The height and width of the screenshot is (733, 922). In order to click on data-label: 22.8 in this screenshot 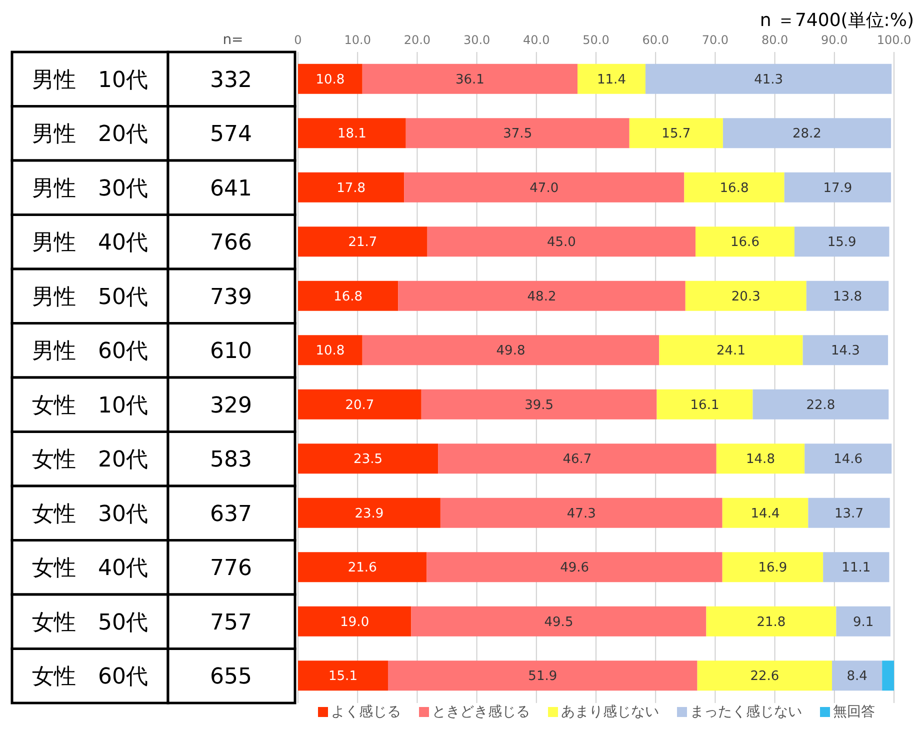, I will do `click(821, 405)`.